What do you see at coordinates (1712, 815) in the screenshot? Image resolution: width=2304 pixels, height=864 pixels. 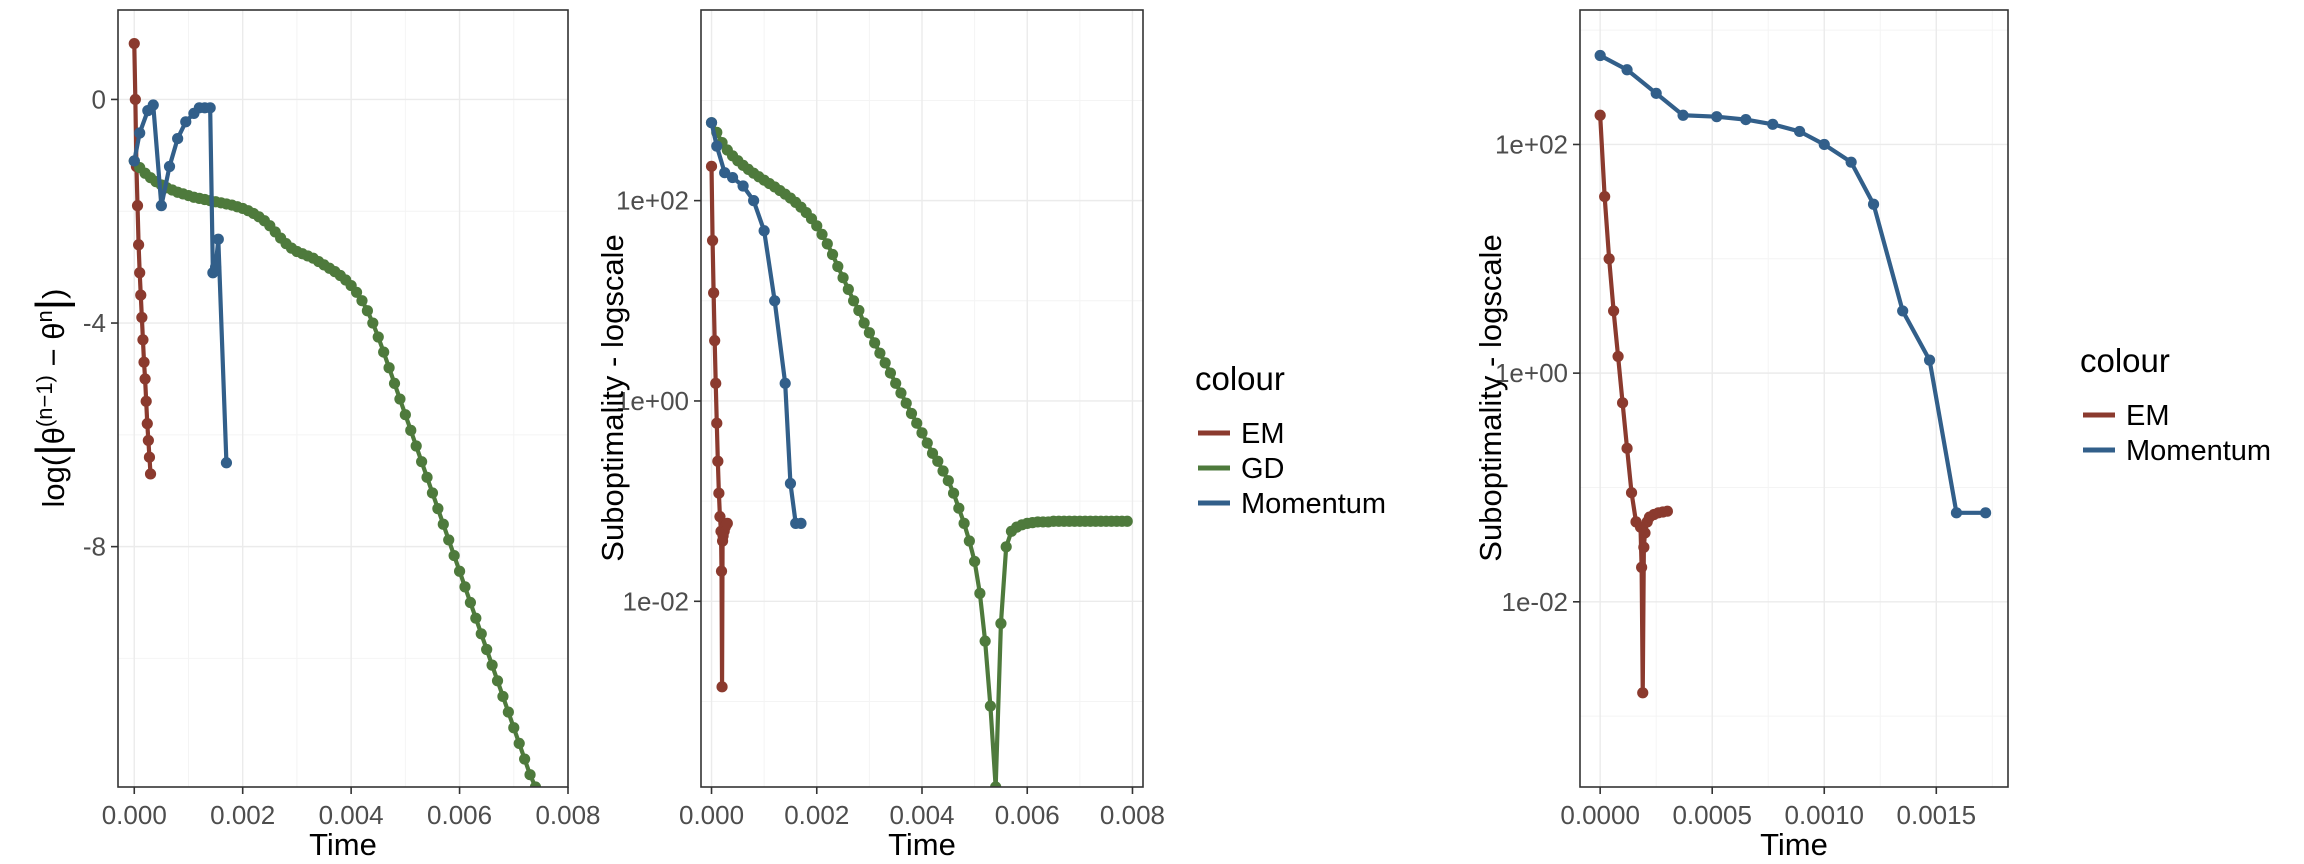 I see `x-tick-label: 0.0005` at bounding box center [1712, 815].